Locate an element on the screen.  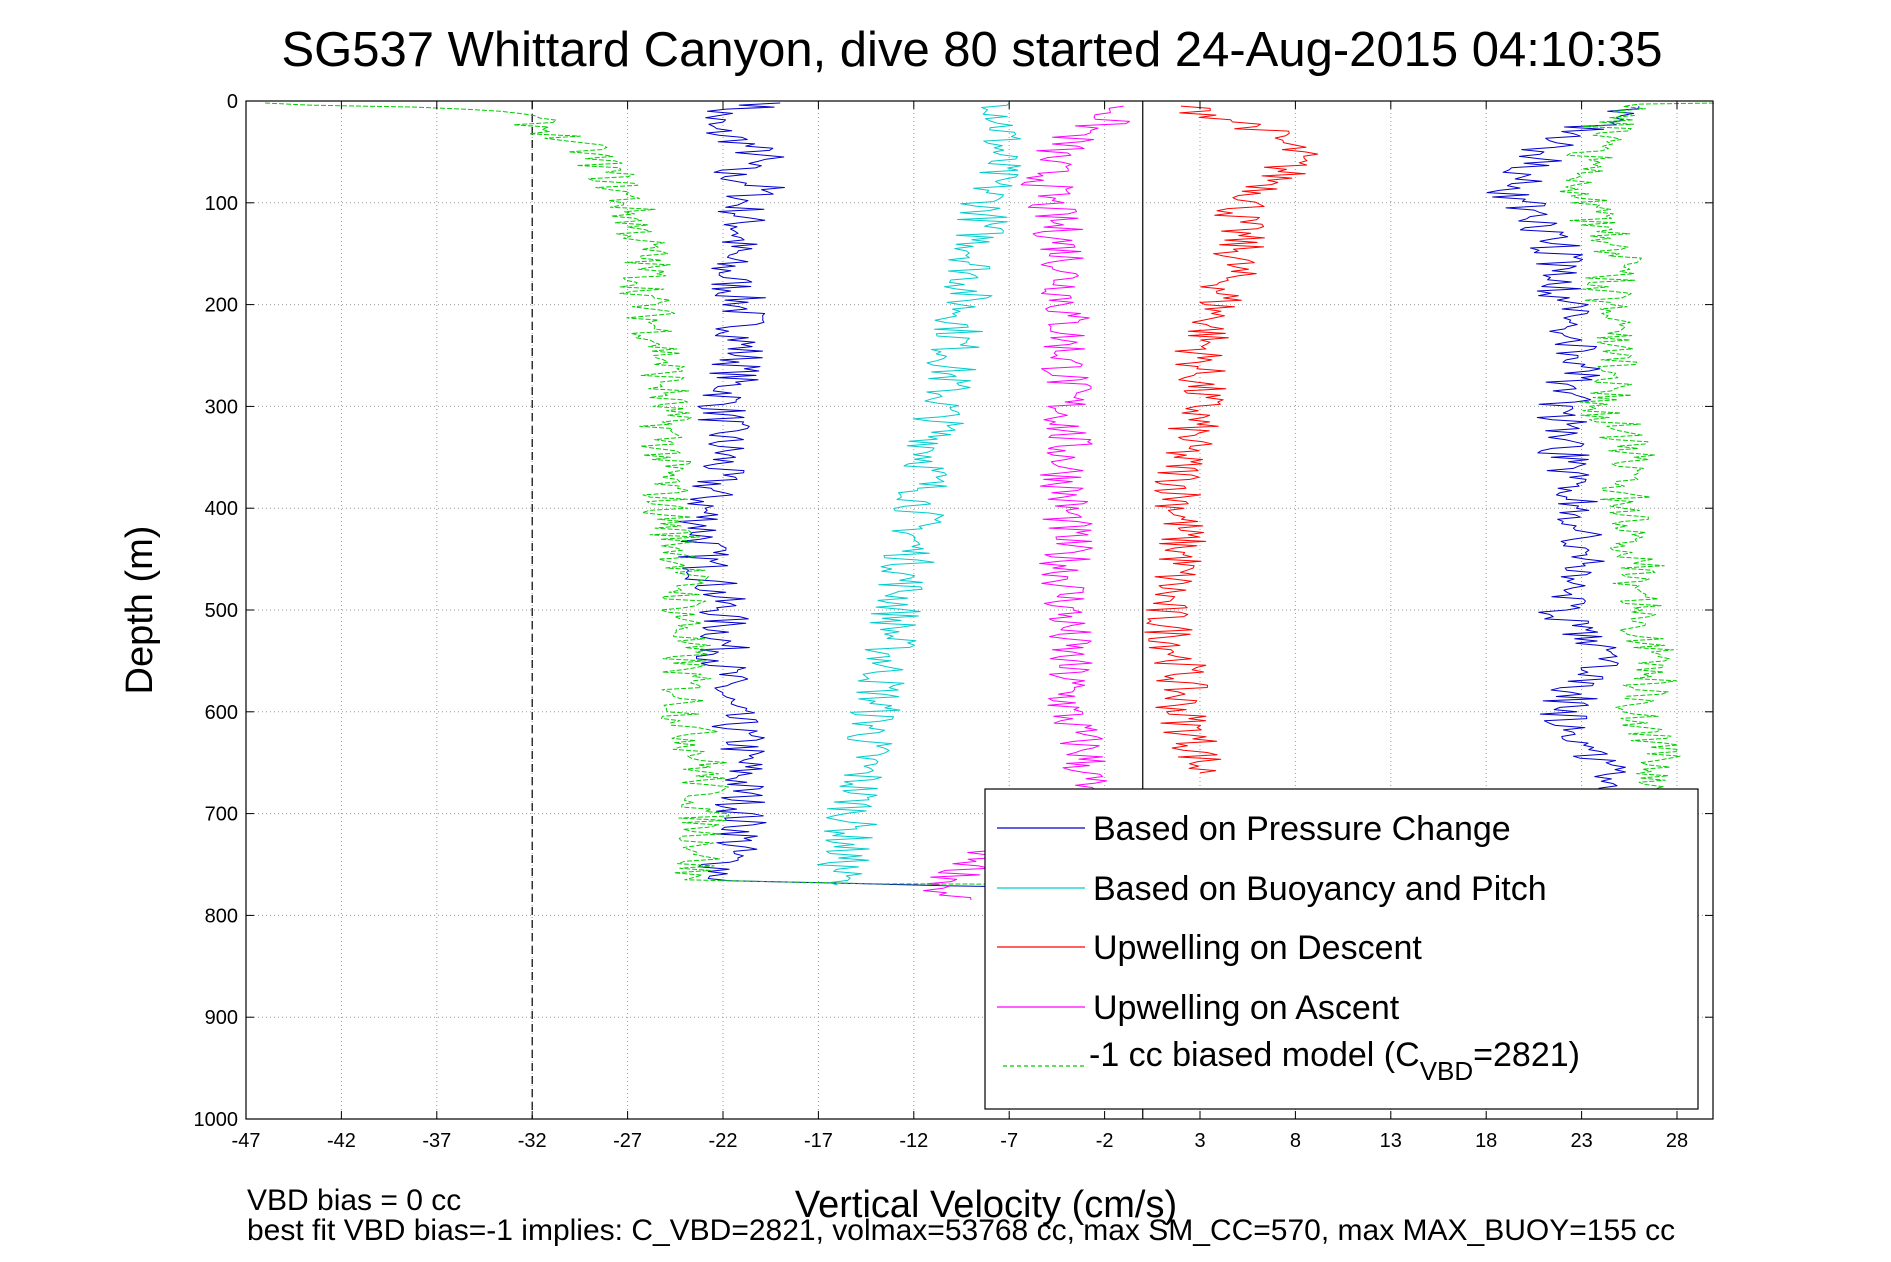
y-tick-label: 100 is located at coordinates (221, 204).